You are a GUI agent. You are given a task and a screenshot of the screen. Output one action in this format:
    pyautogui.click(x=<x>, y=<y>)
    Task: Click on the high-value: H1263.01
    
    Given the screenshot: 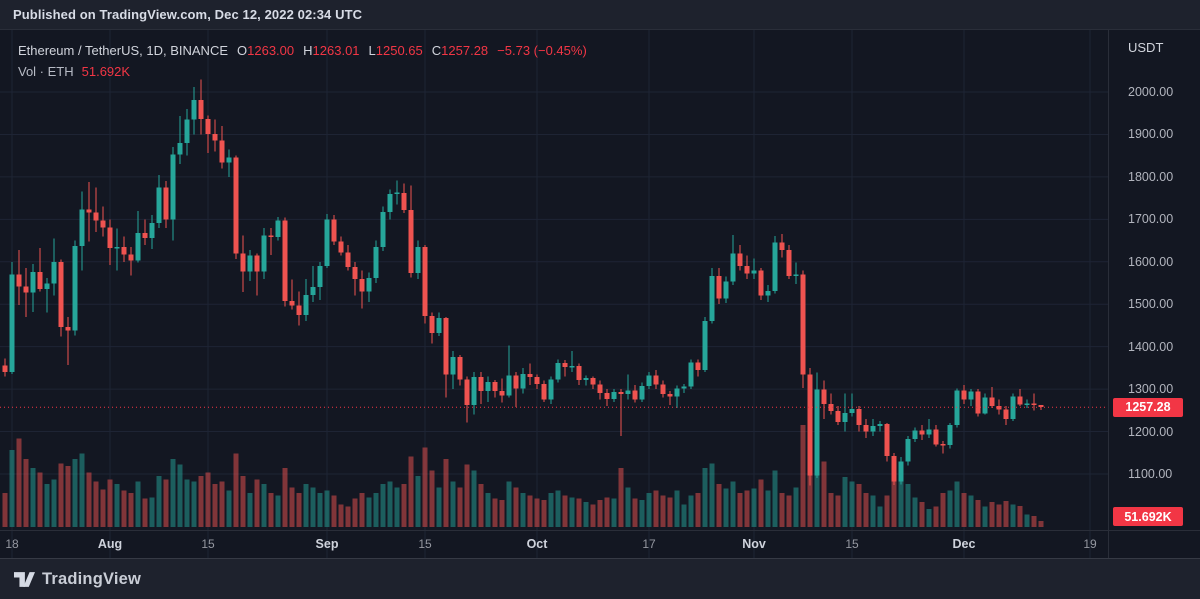 What is the action you would take?
    pyautogui.click(x=331, y=50)
    